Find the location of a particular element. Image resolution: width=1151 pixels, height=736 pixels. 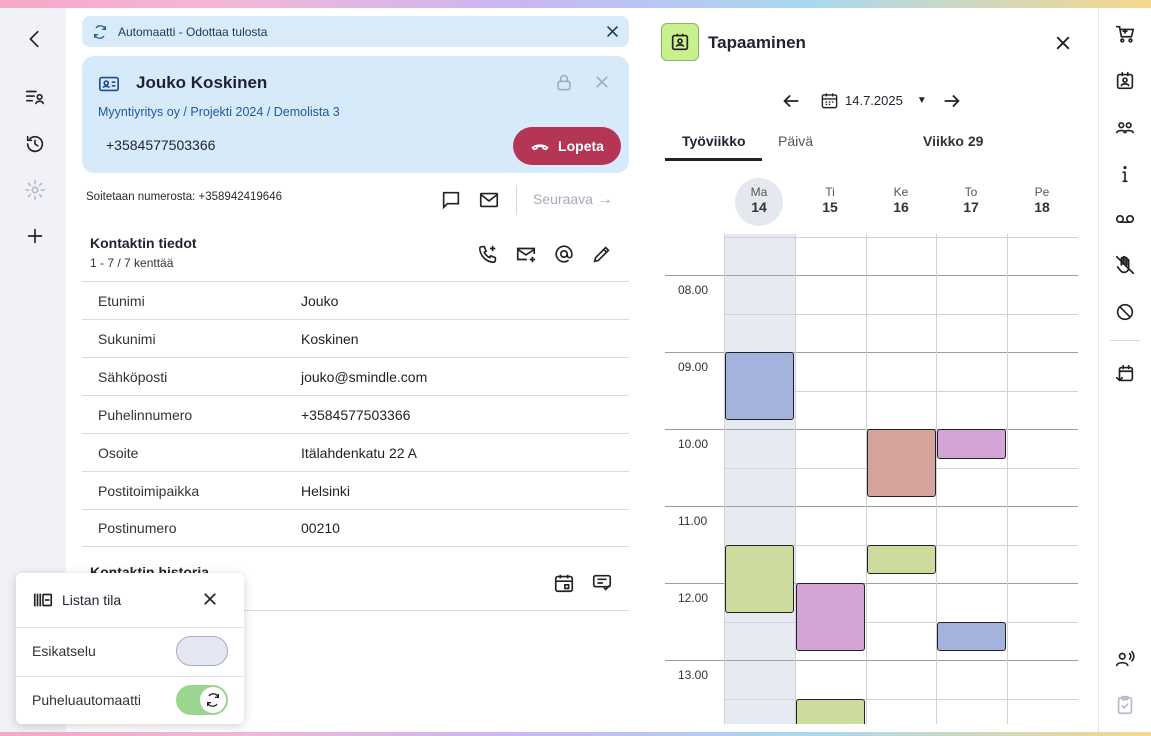

email-icon is located at coordinates (489, 200).